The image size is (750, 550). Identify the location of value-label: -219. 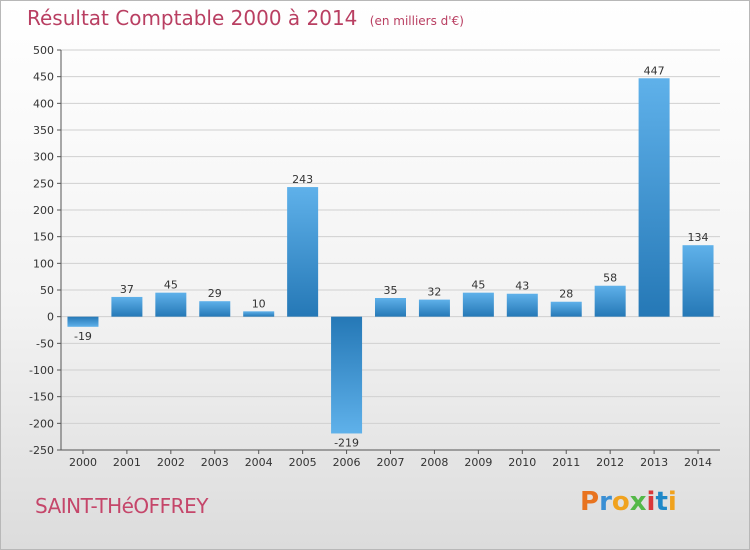
(346, 442).